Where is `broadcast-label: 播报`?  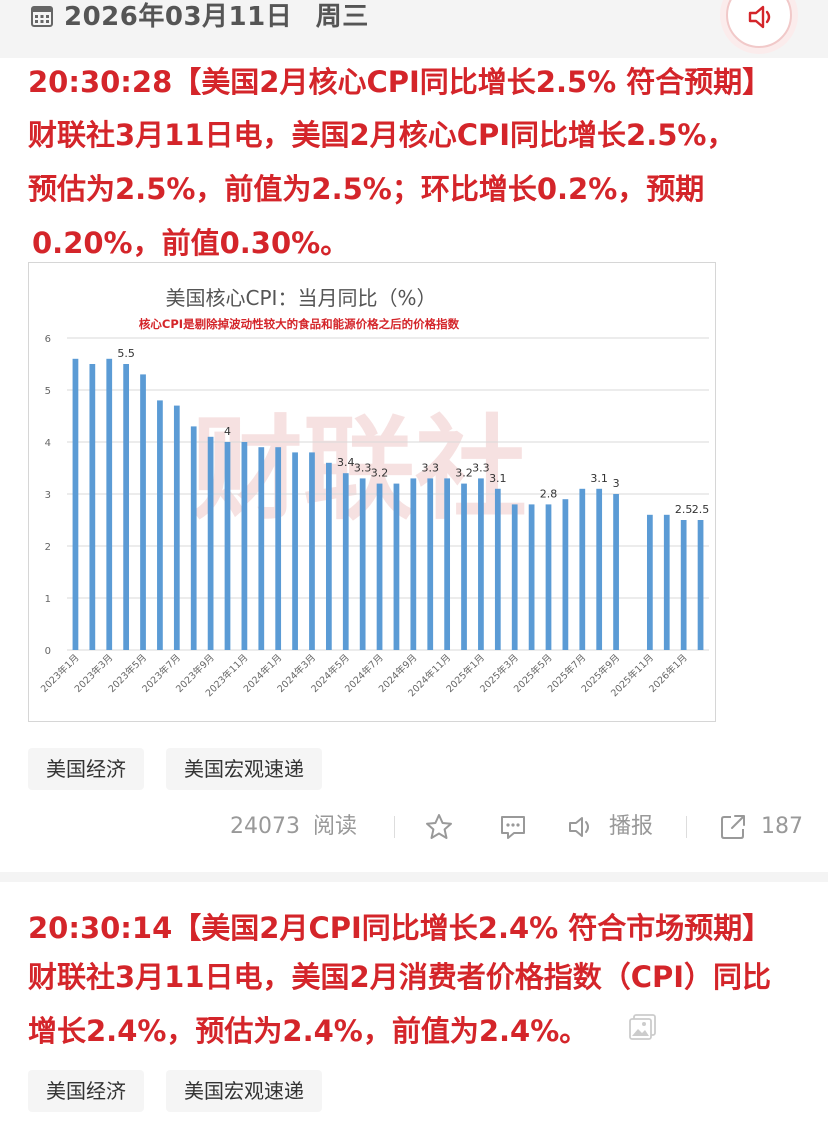
broadcast-label: 播报 is located at coordinates (631, 826).